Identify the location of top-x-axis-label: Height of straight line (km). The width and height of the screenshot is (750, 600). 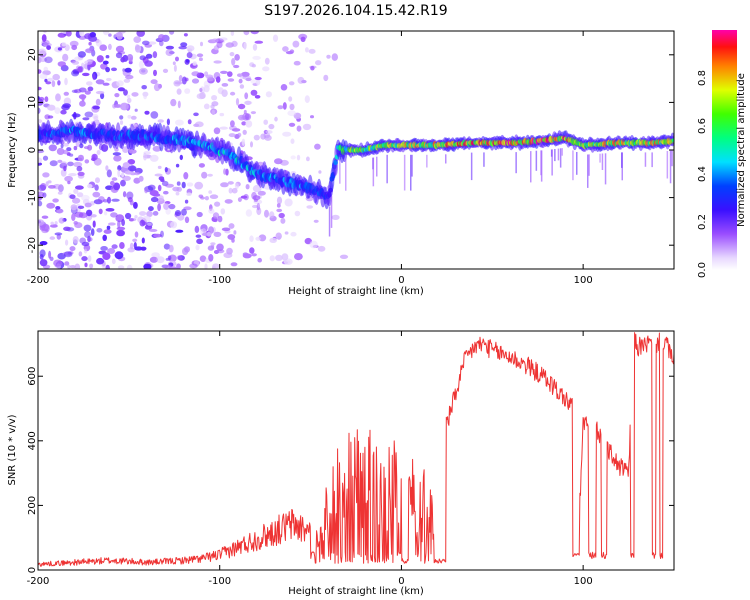
(356, 291).